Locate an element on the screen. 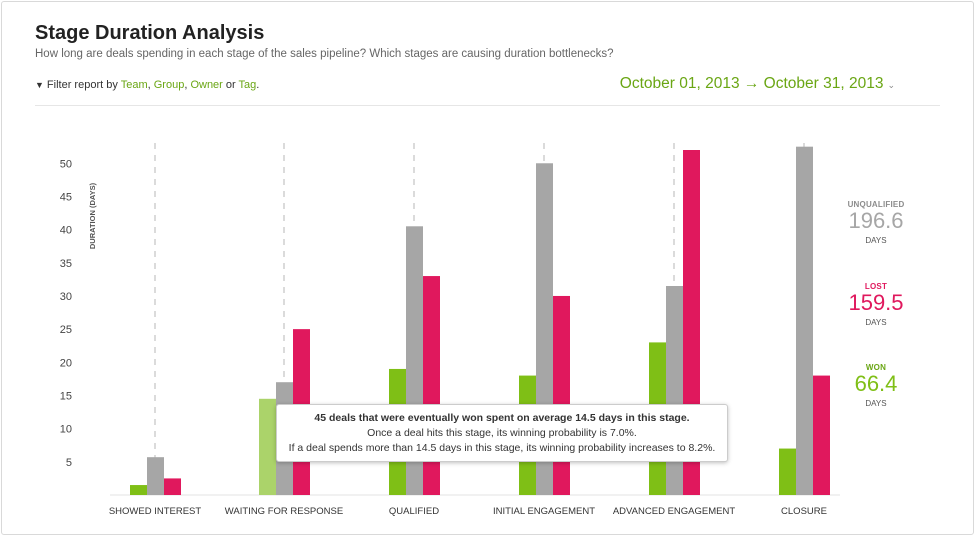 Image resolution: width=975 pixels, height=536 pixels. funnel-icon: ▼ is located at coordinates (39, 85).